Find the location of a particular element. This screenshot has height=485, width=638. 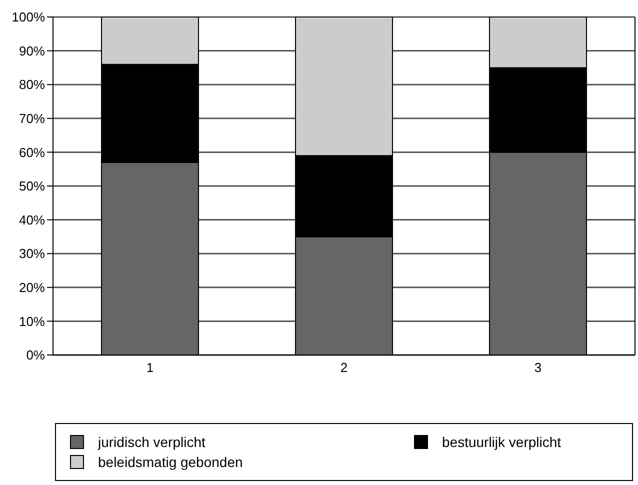

y-tick-label: 100% is located at coordinates (29, 17).